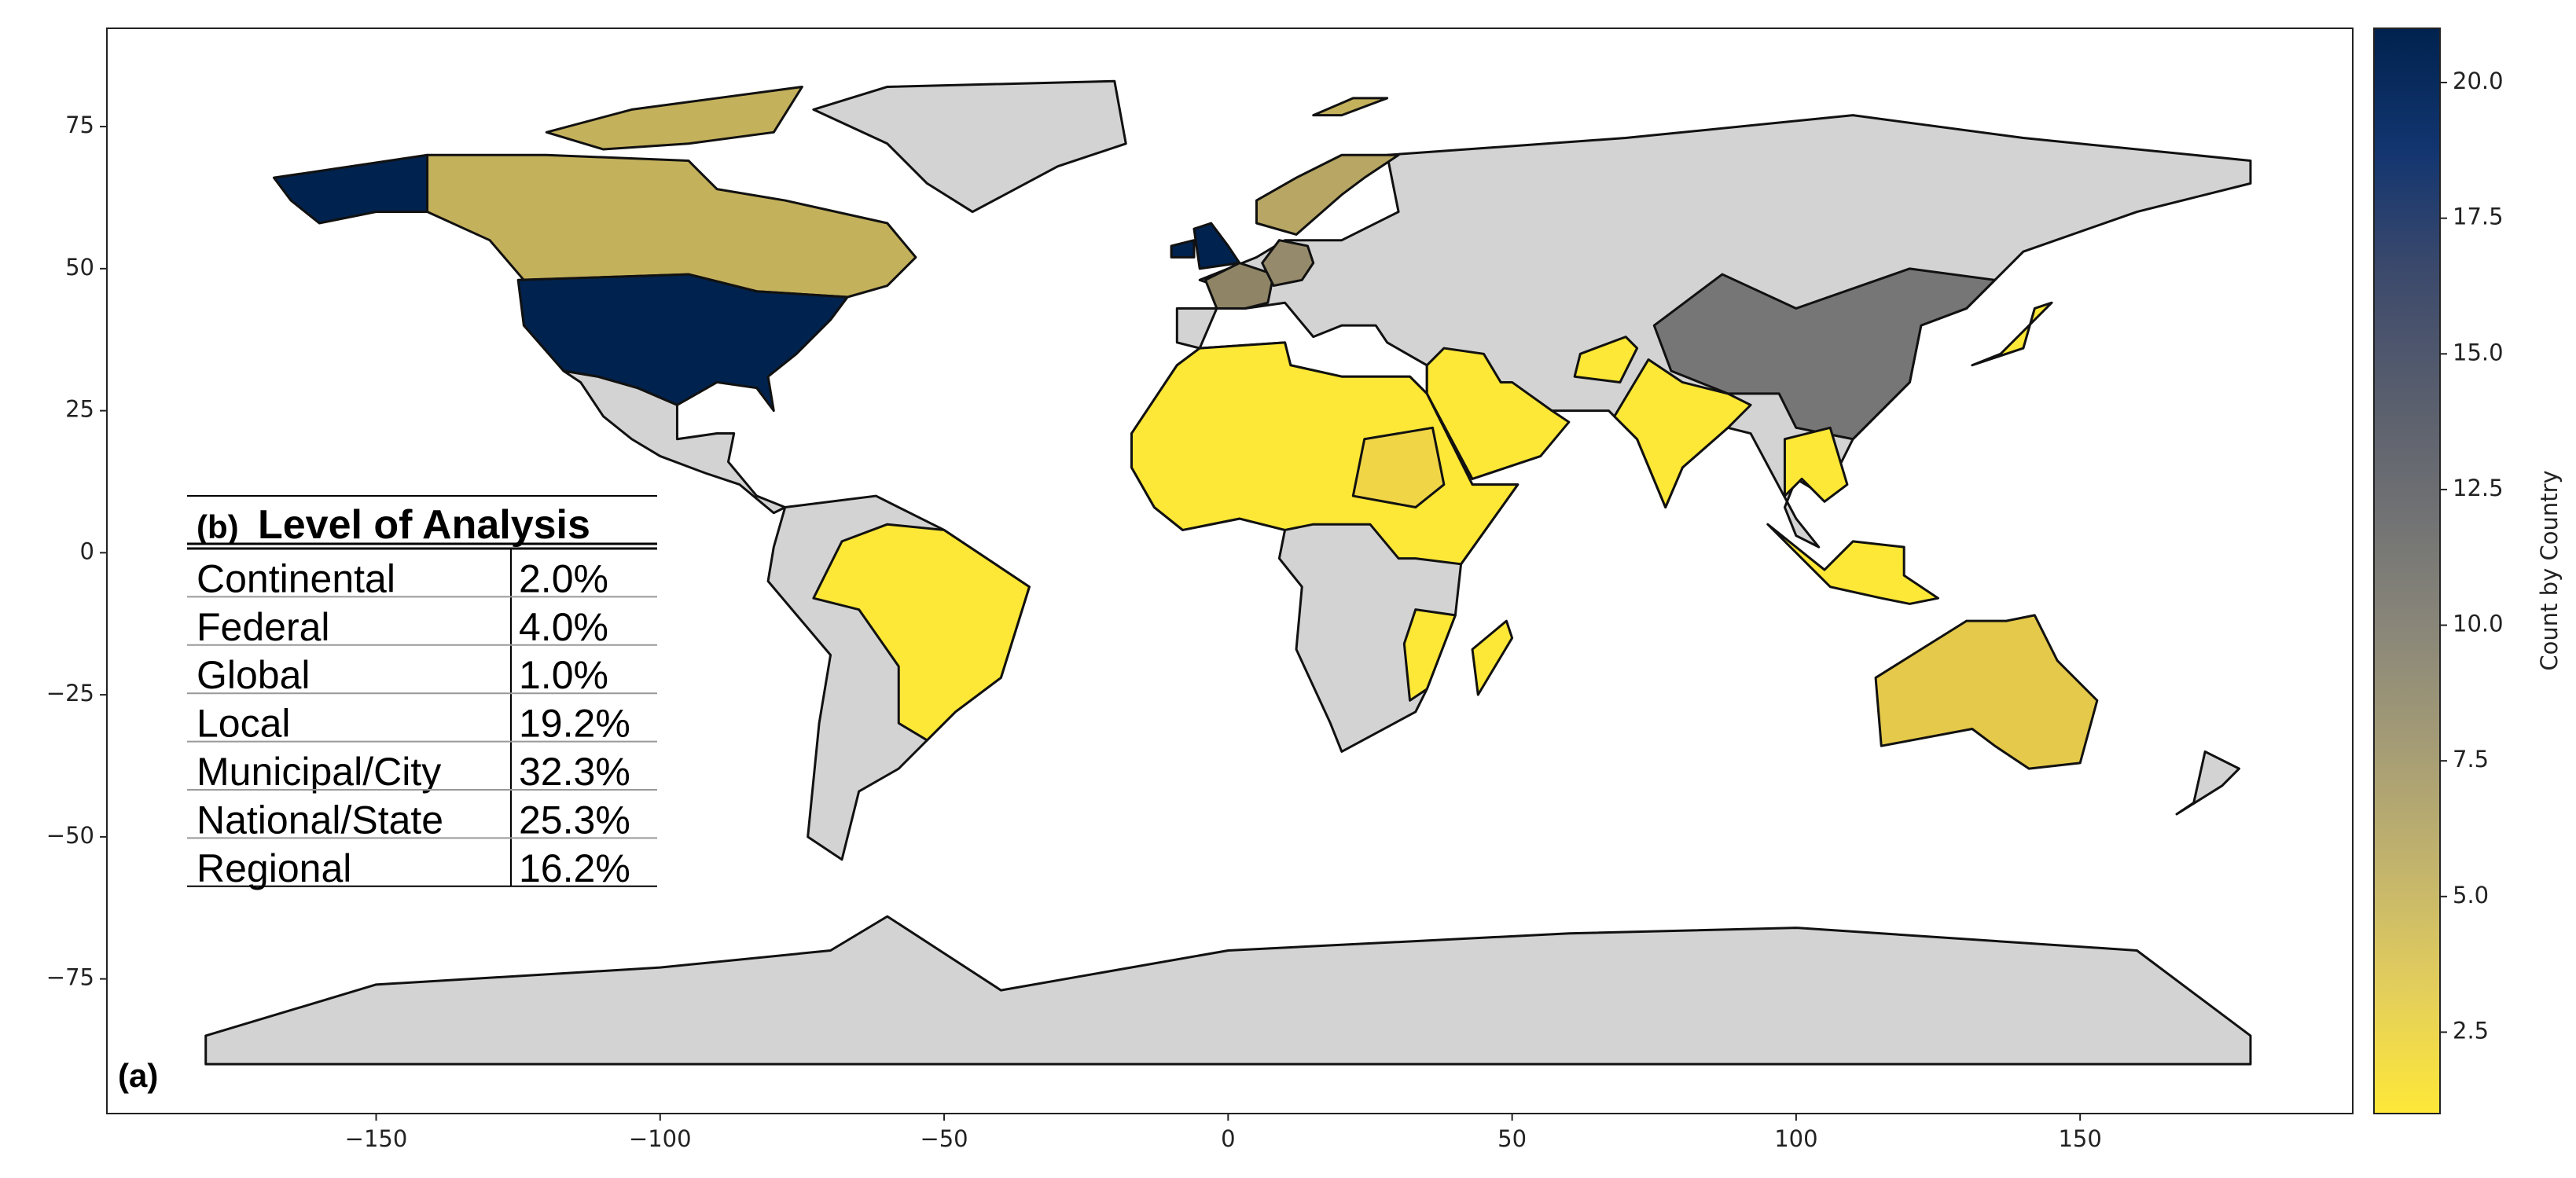 The image size is (2576, 1178). Describe the element at coordinates (138, 1075) in the screenshot. I see `panel-label: (a)` at that location.